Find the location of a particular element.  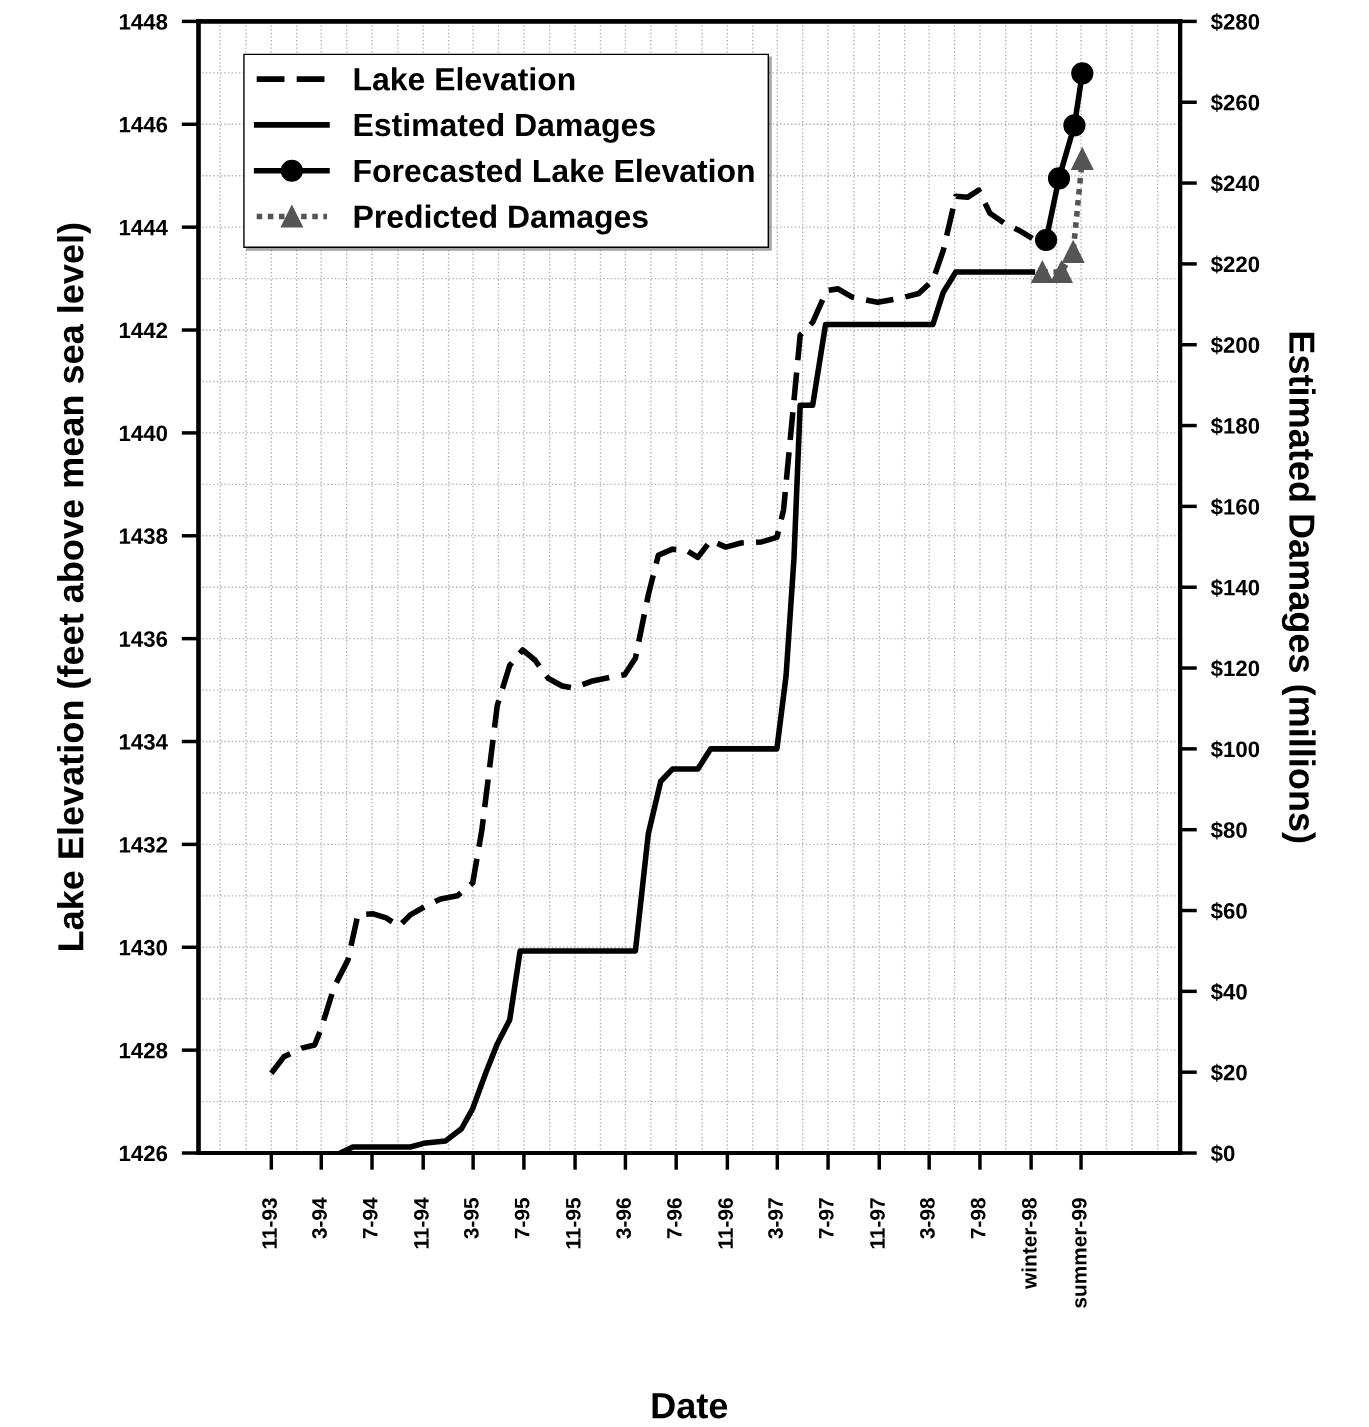

y-tick-label: 1444 is located at coordinates (143, 227).